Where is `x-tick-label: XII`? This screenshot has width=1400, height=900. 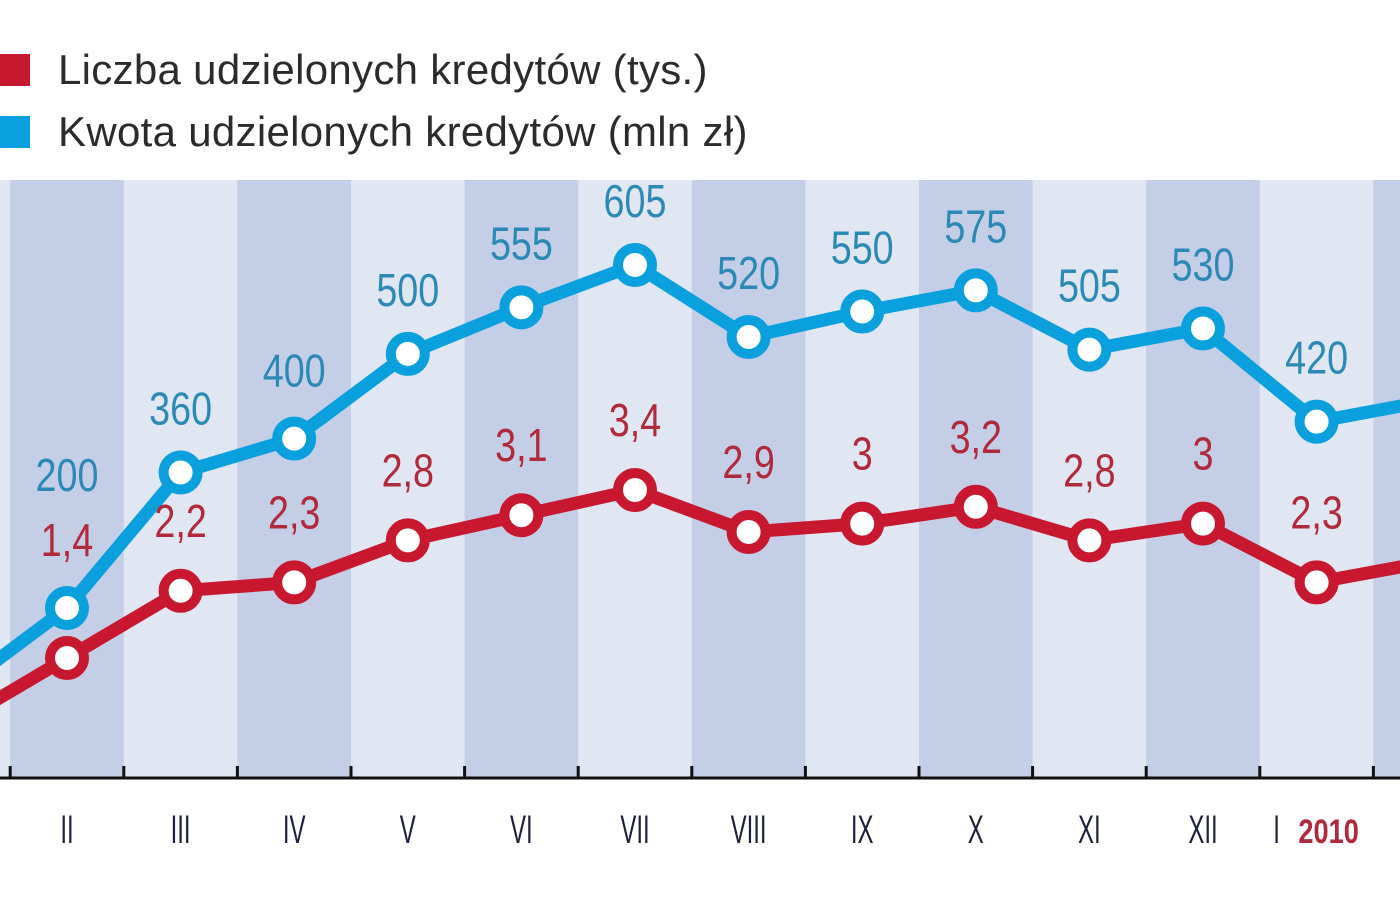
x-tick-label: XII is located at coordinates (1202, 829).